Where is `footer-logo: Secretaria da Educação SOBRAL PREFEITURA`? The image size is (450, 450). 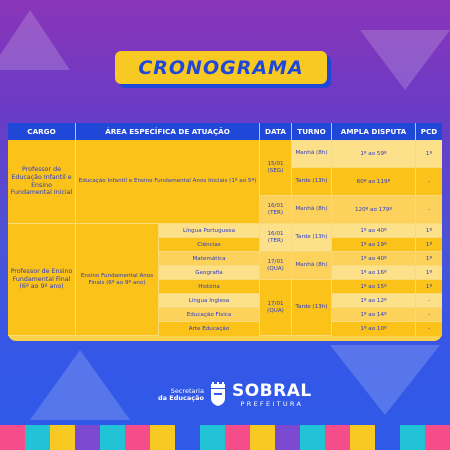
footer-logo: Secretaria da Educação SOBRAL PREFEITURA is located at coordinates (235, 395).